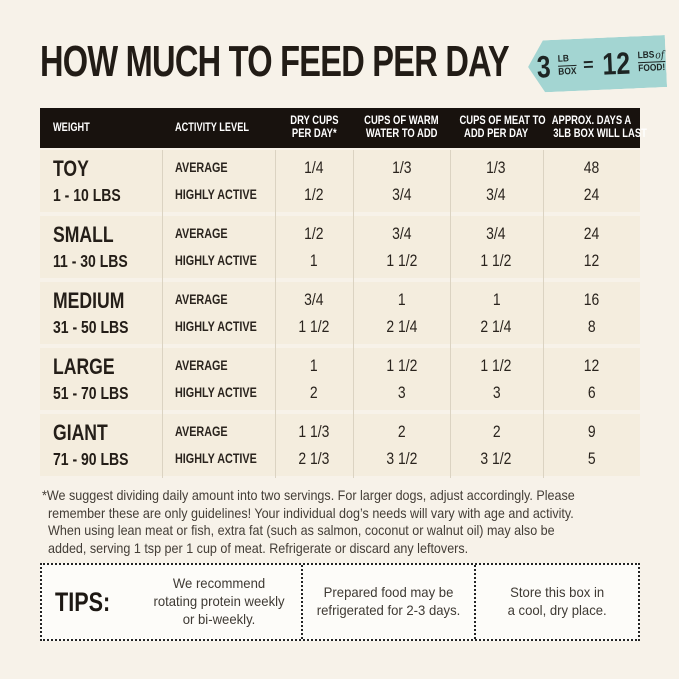 This screenshot has width=679, height=679. I want to click on badge-lb-label: LB, so click(563, 59).